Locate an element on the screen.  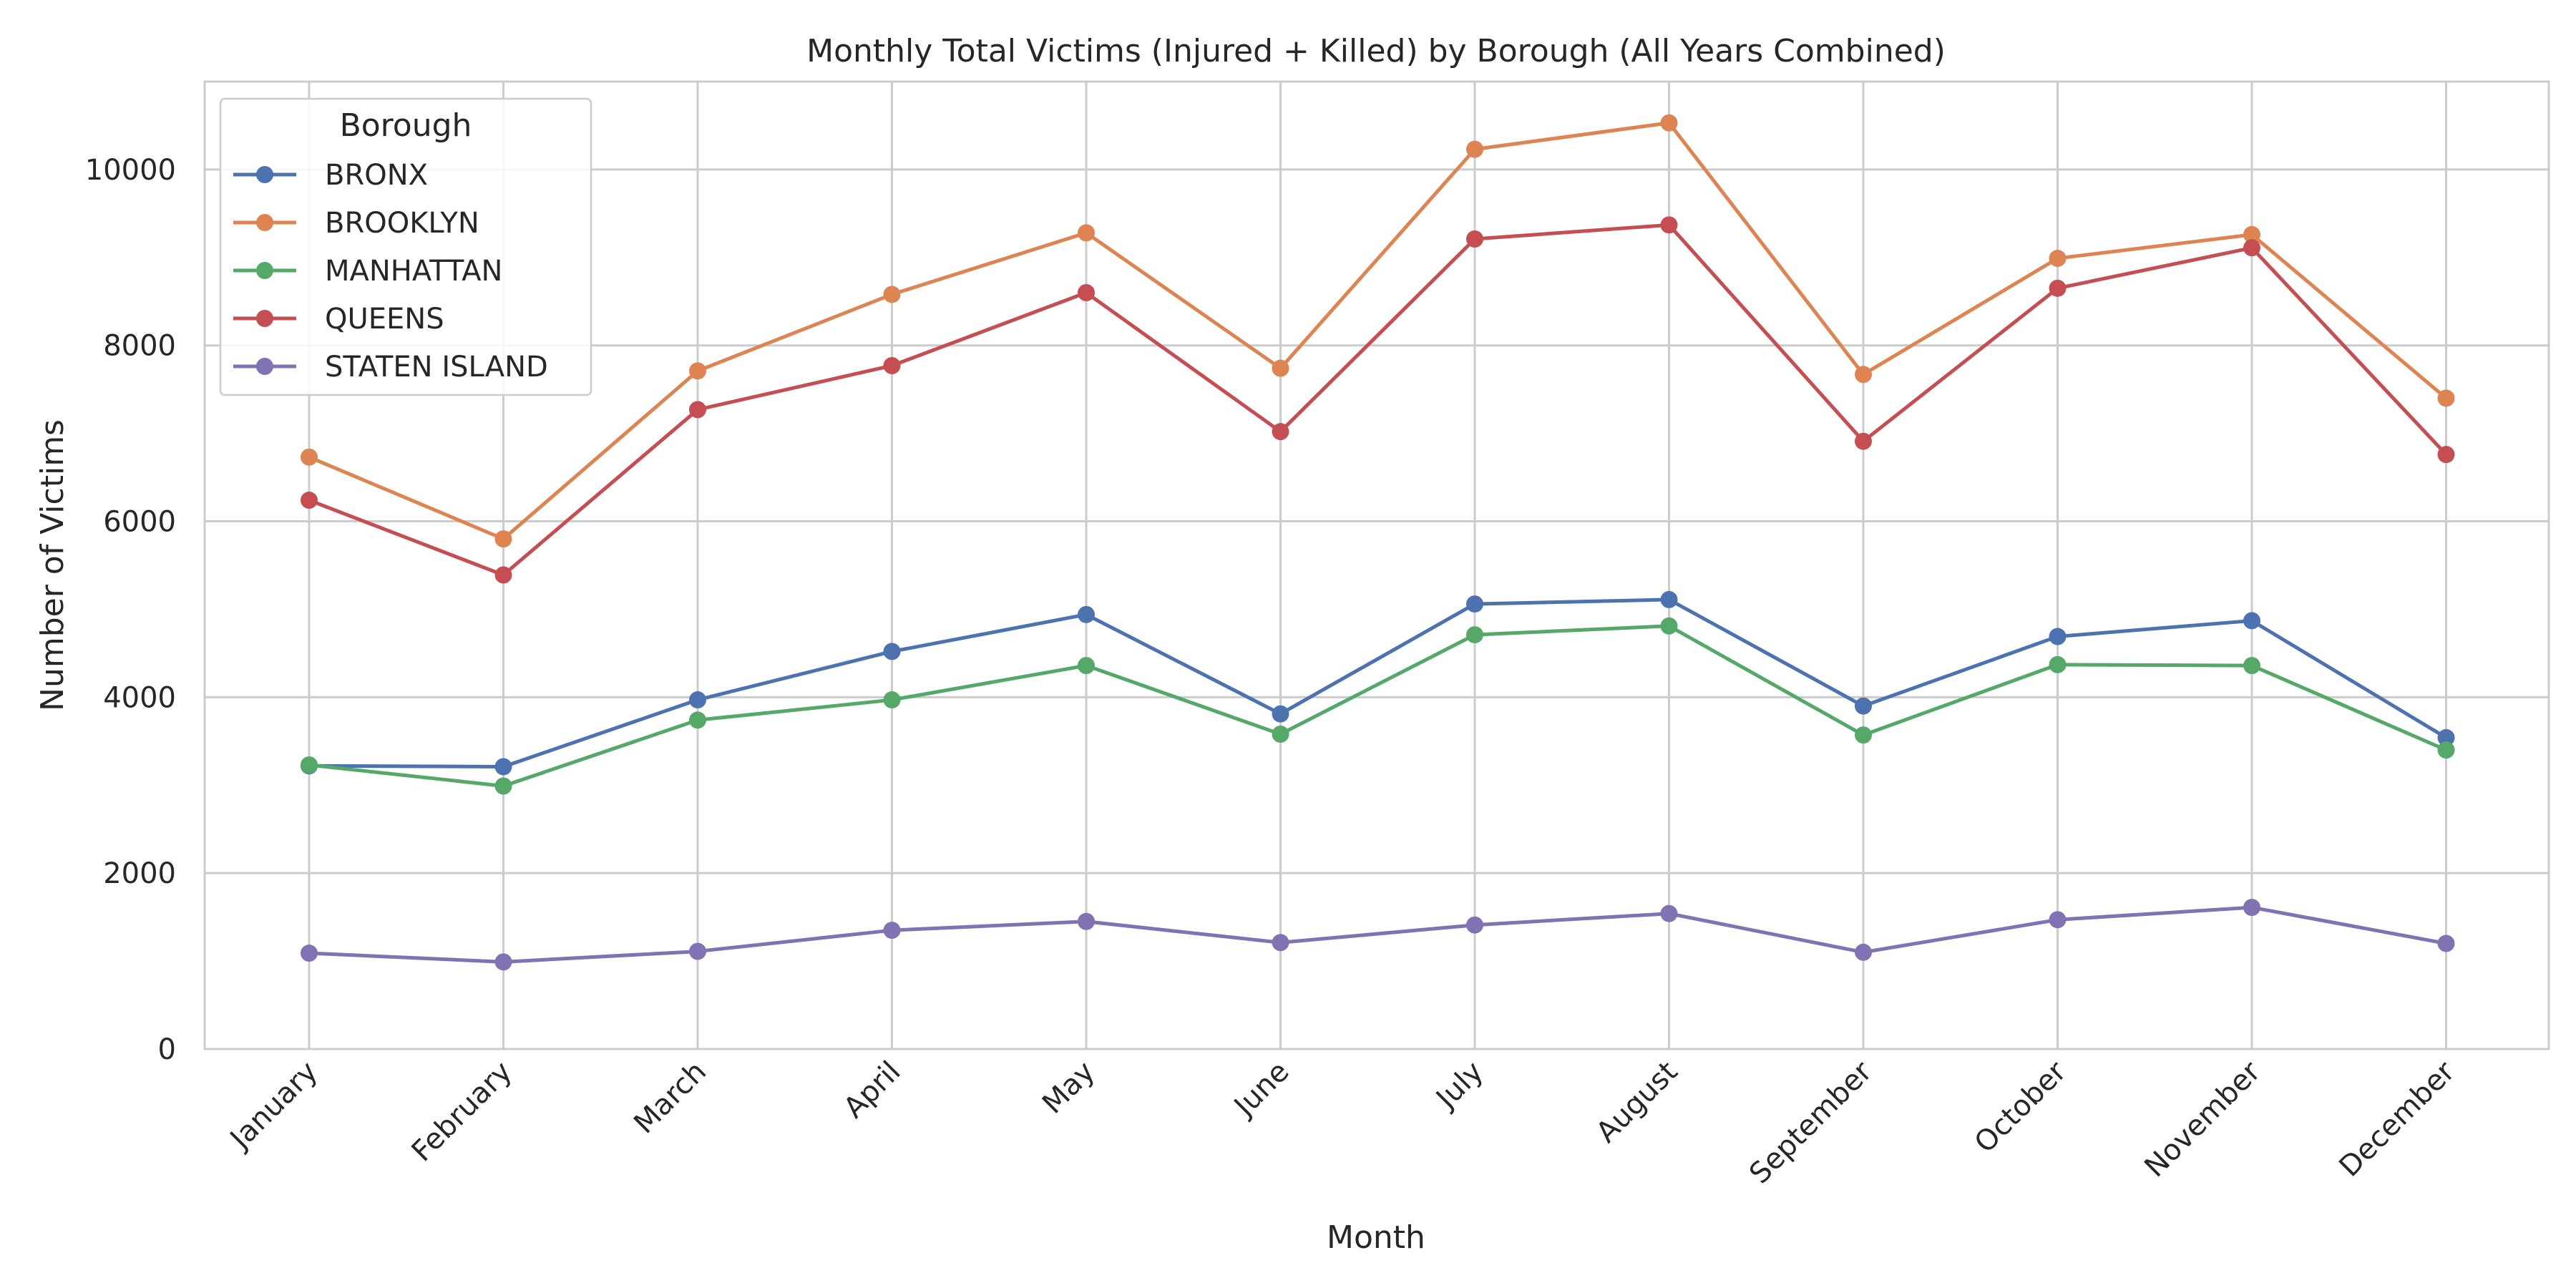
y-tick-label: 6000 is located at coordinates (139, 522).